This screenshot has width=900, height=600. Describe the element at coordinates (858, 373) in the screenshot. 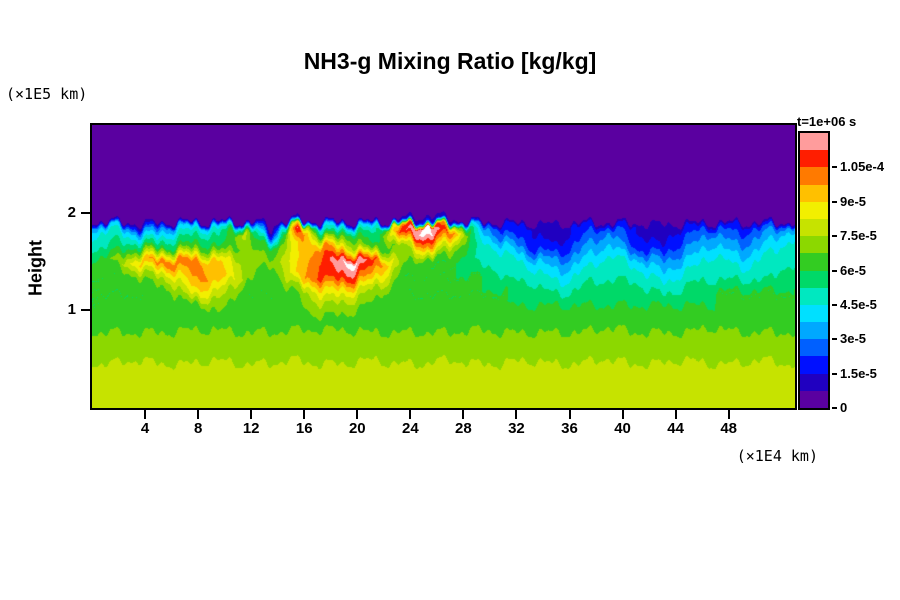

I see `colorbar-tick-label: 1.5e-5` at that location.